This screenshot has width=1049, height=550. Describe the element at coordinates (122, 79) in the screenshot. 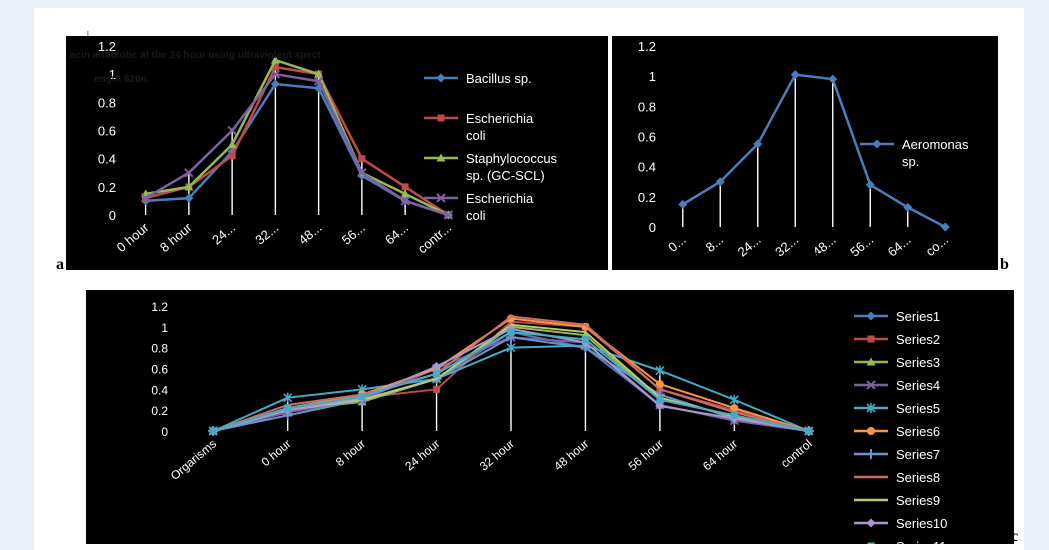

I see `overlay-text: ength 620n.` at that location.